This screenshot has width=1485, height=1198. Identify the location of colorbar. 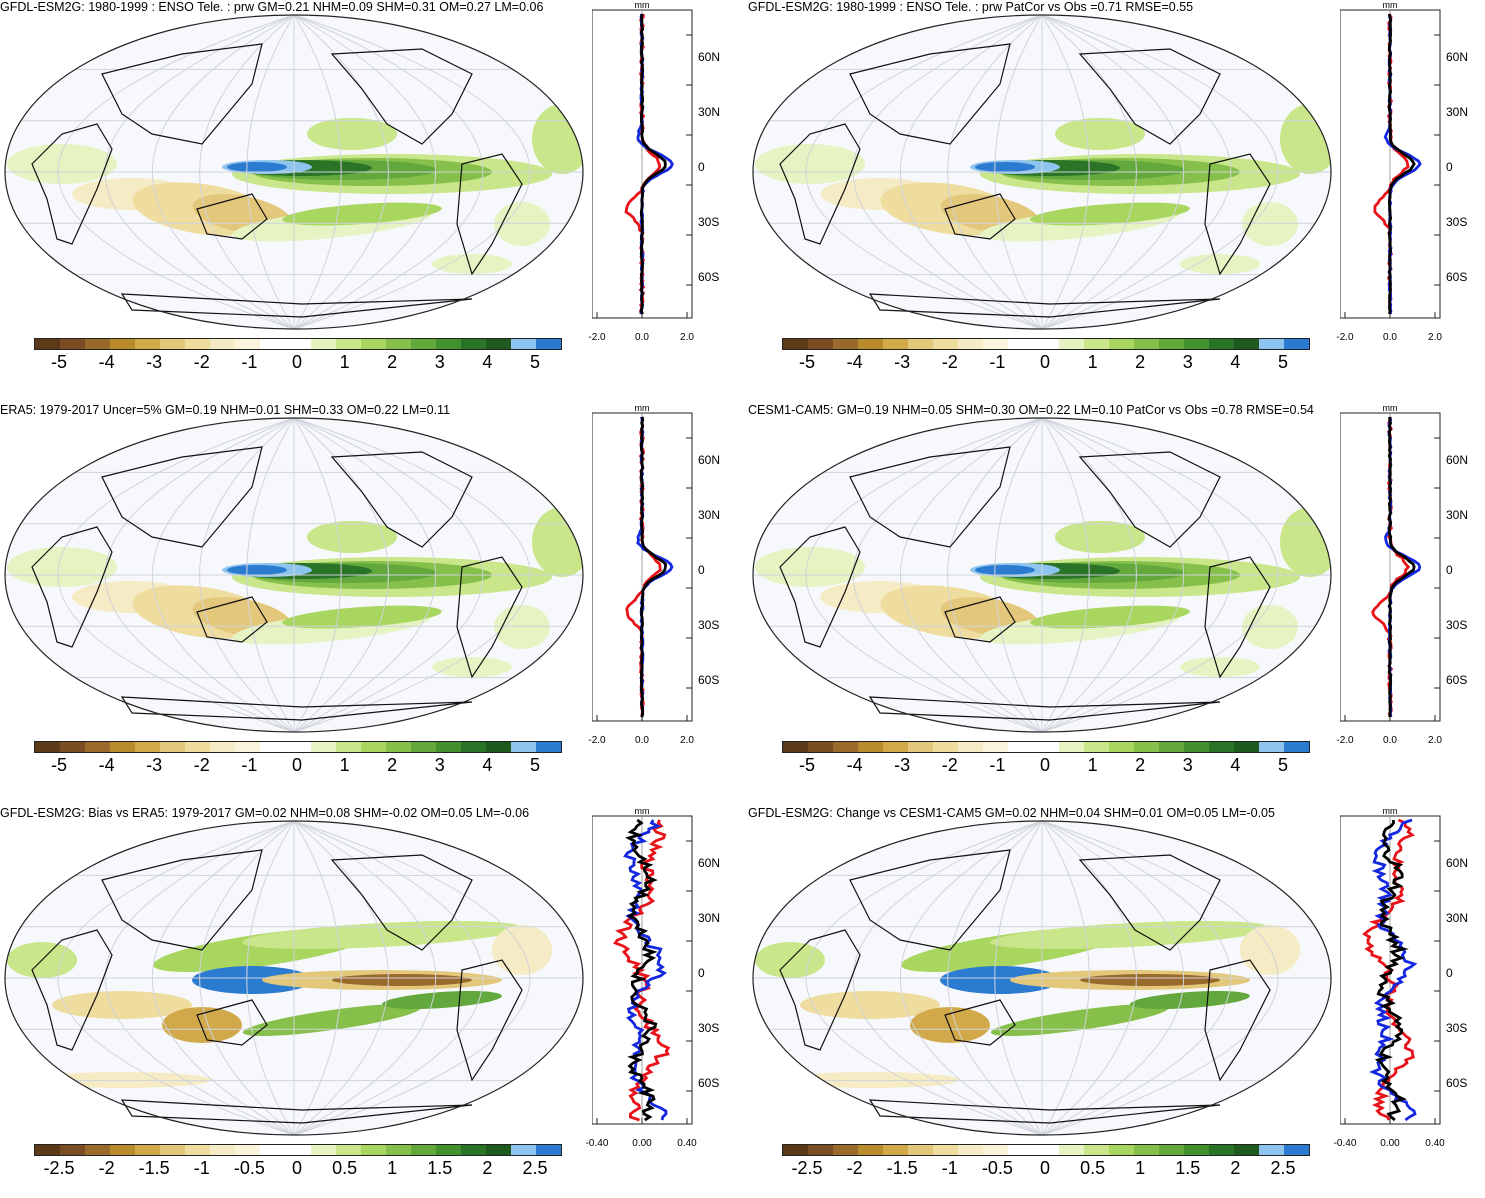
(298, 344).